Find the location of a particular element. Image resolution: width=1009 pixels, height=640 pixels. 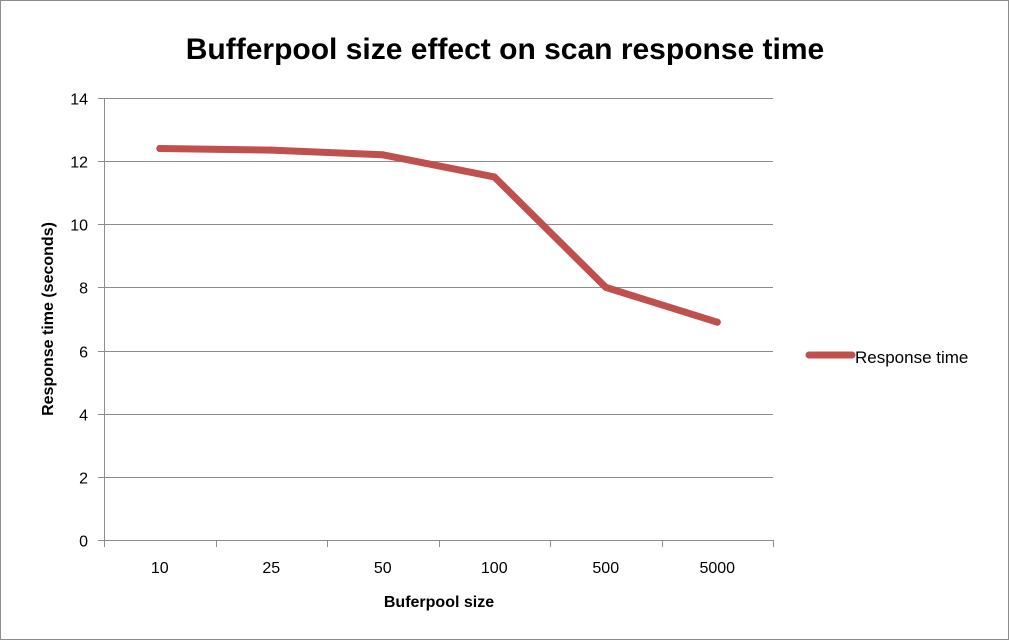

y-tick-label: 2 is located at coordinates (83, 479).